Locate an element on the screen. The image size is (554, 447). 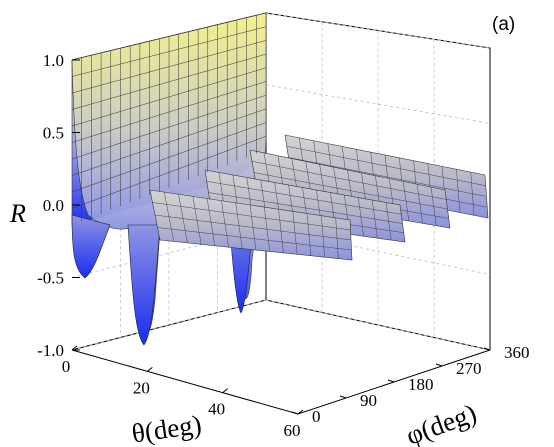
x-tick-label: 40 is located at coordinates (216, 409).